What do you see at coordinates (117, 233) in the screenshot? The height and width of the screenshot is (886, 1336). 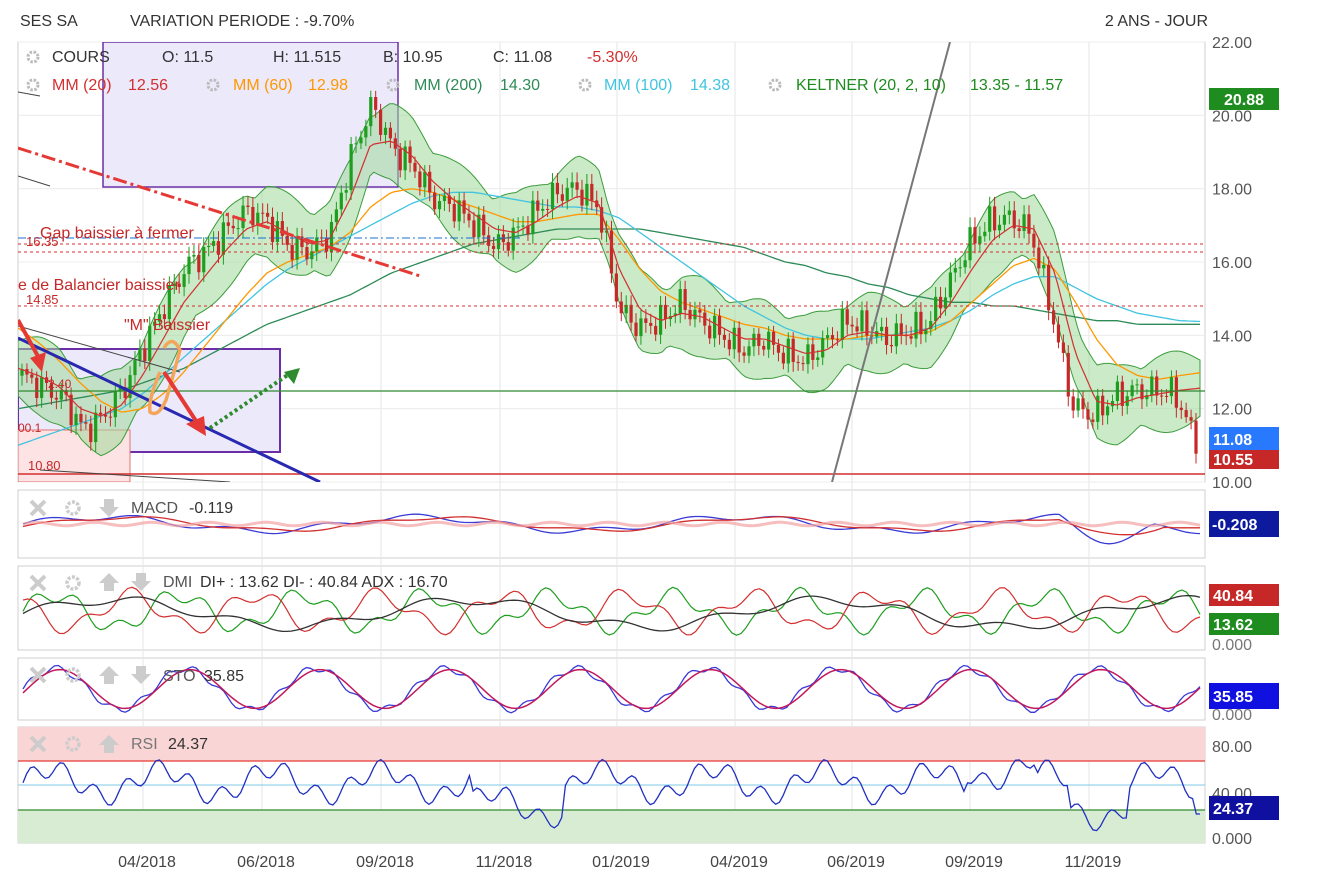 I see `gap-annotation: Gap baissier à fermer` at bounding box center [117, 233].